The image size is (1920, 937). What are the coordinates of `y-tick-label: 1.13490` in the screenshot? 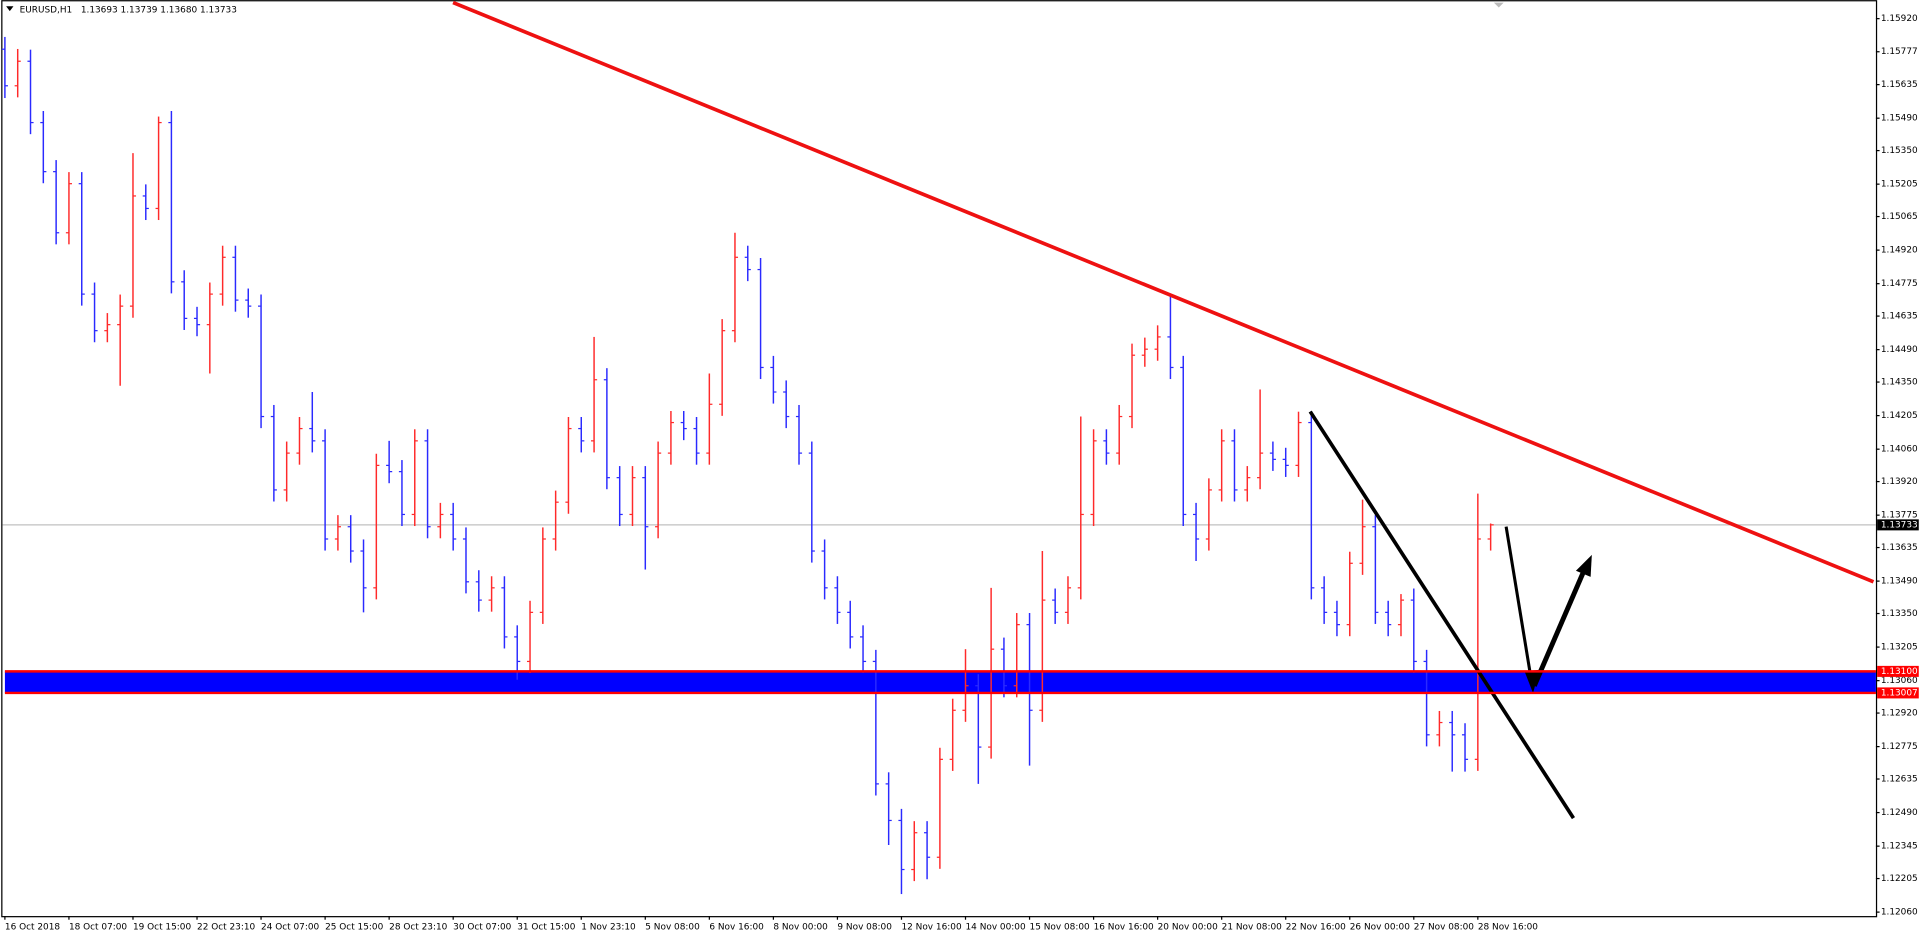 It's located at (1899, 582).